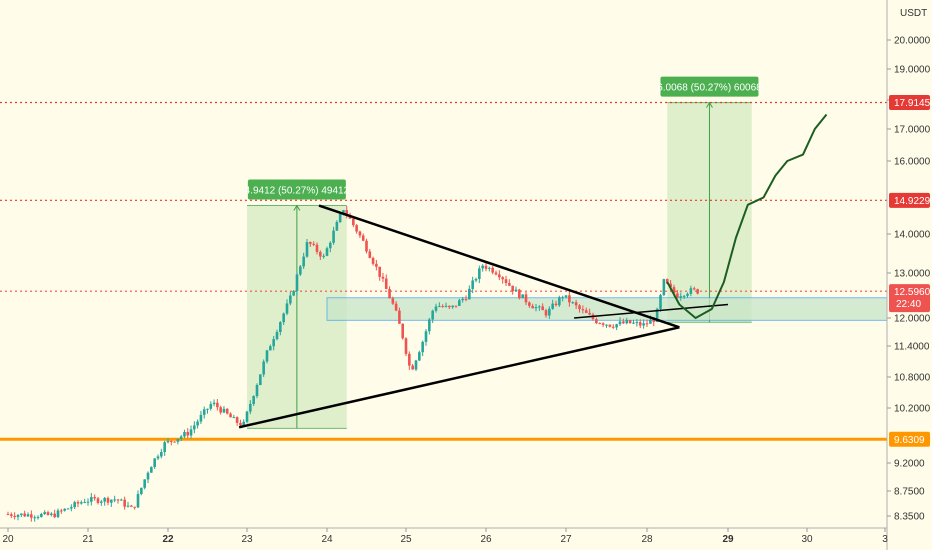 The height and width of the screenshot is (550, 932). Describe the element at coordinates (444, 536) in the screenshot. I see `time-axis: 20 21 22 23 24 25 26 27 28 29 30 3` at that location.